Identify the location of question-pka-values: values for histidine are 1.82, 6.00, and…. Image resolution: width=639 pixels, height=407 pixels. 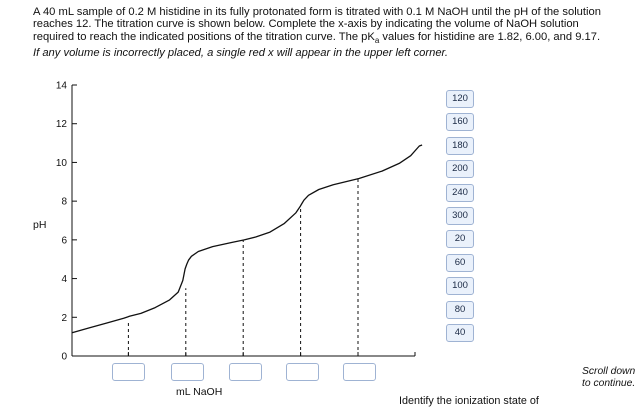
(490, 36).